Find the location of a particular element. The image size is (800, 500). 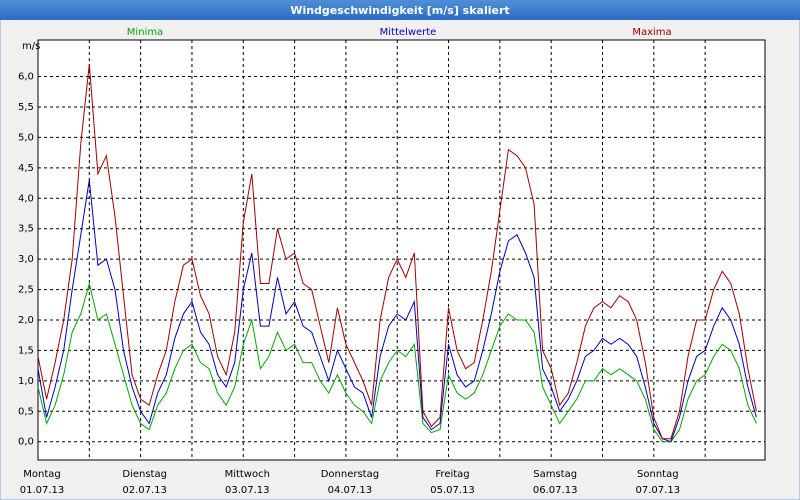

x-tick-date: 01.07.13 is located at coordinates (42, 490).